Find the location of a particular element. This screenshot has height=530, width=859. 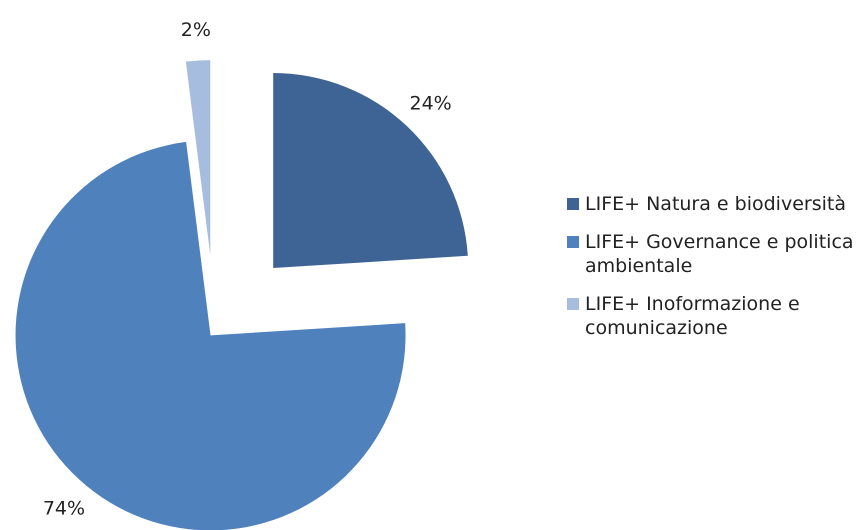

legend-item: LIFE+ Inoformazione e comunicazione is located at coordinates (710, 316).